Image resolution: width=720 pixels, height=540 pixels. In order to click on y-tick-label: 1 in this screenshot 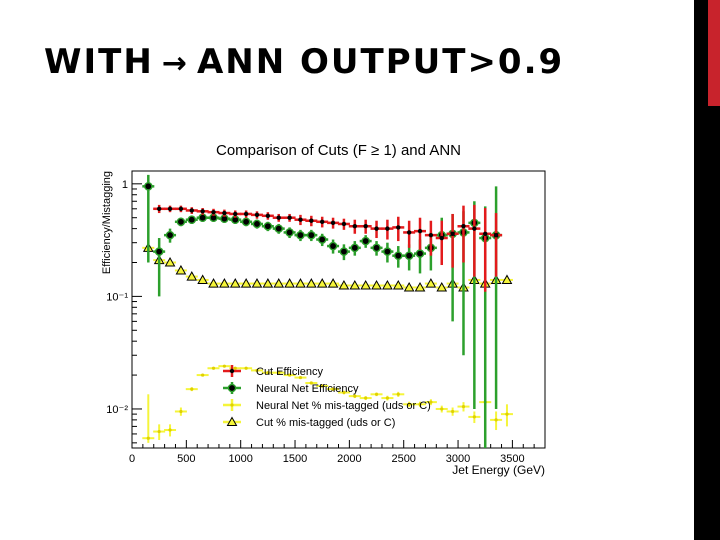, I will do `click(125, 185)`.